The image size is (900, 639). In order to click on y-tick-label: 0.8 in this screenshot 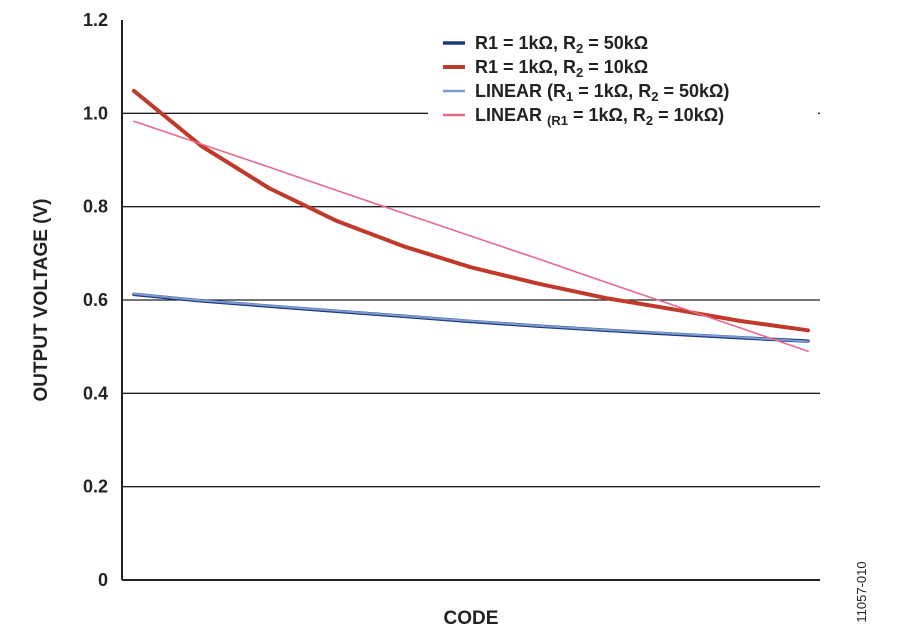, I will do `click(95, 207)`.